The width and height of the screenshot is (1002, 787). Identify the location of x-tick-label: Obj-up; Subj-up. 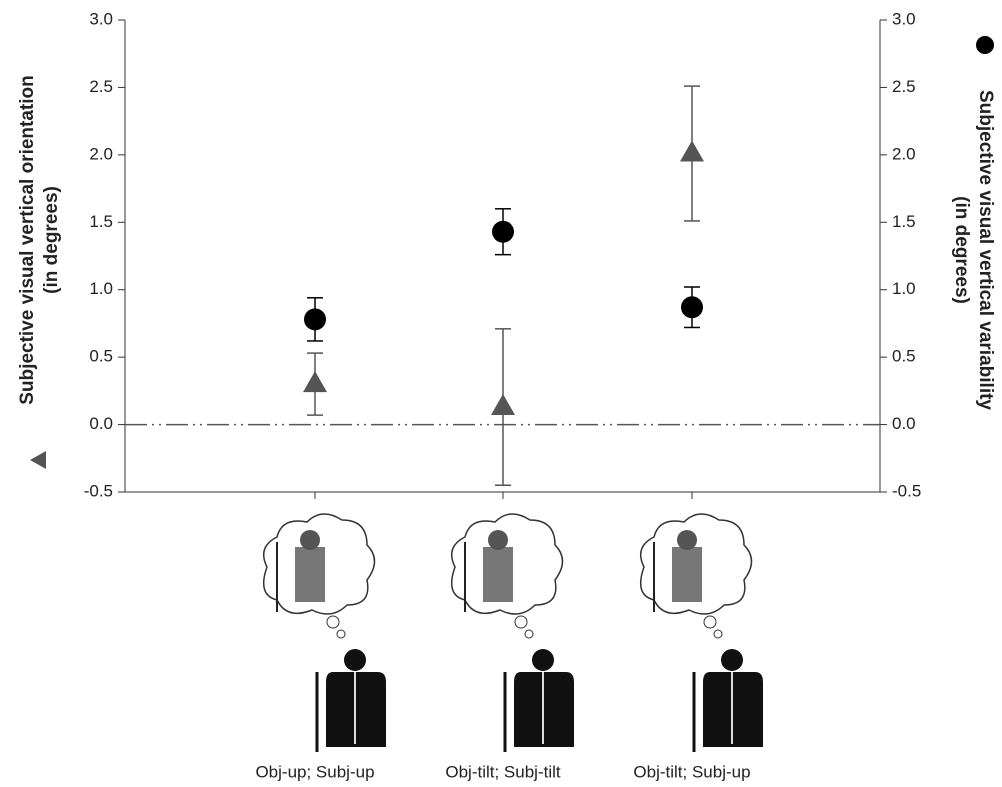
(314, 771).